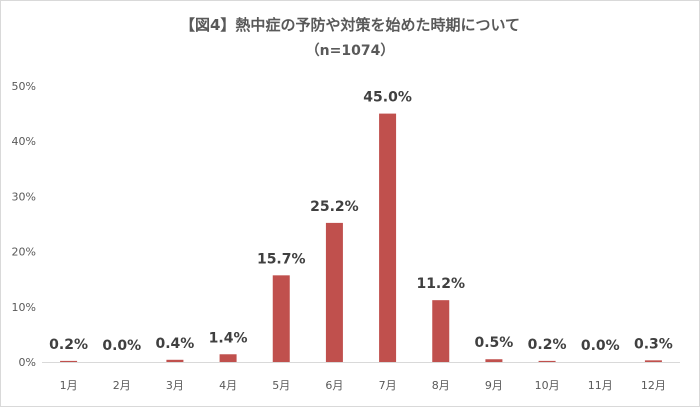 The image size is (700, 407). What do you see at coordinates (175, 344) in the screenshot?
I see `data-label: 0.4%` at bounding box center [175, 344].